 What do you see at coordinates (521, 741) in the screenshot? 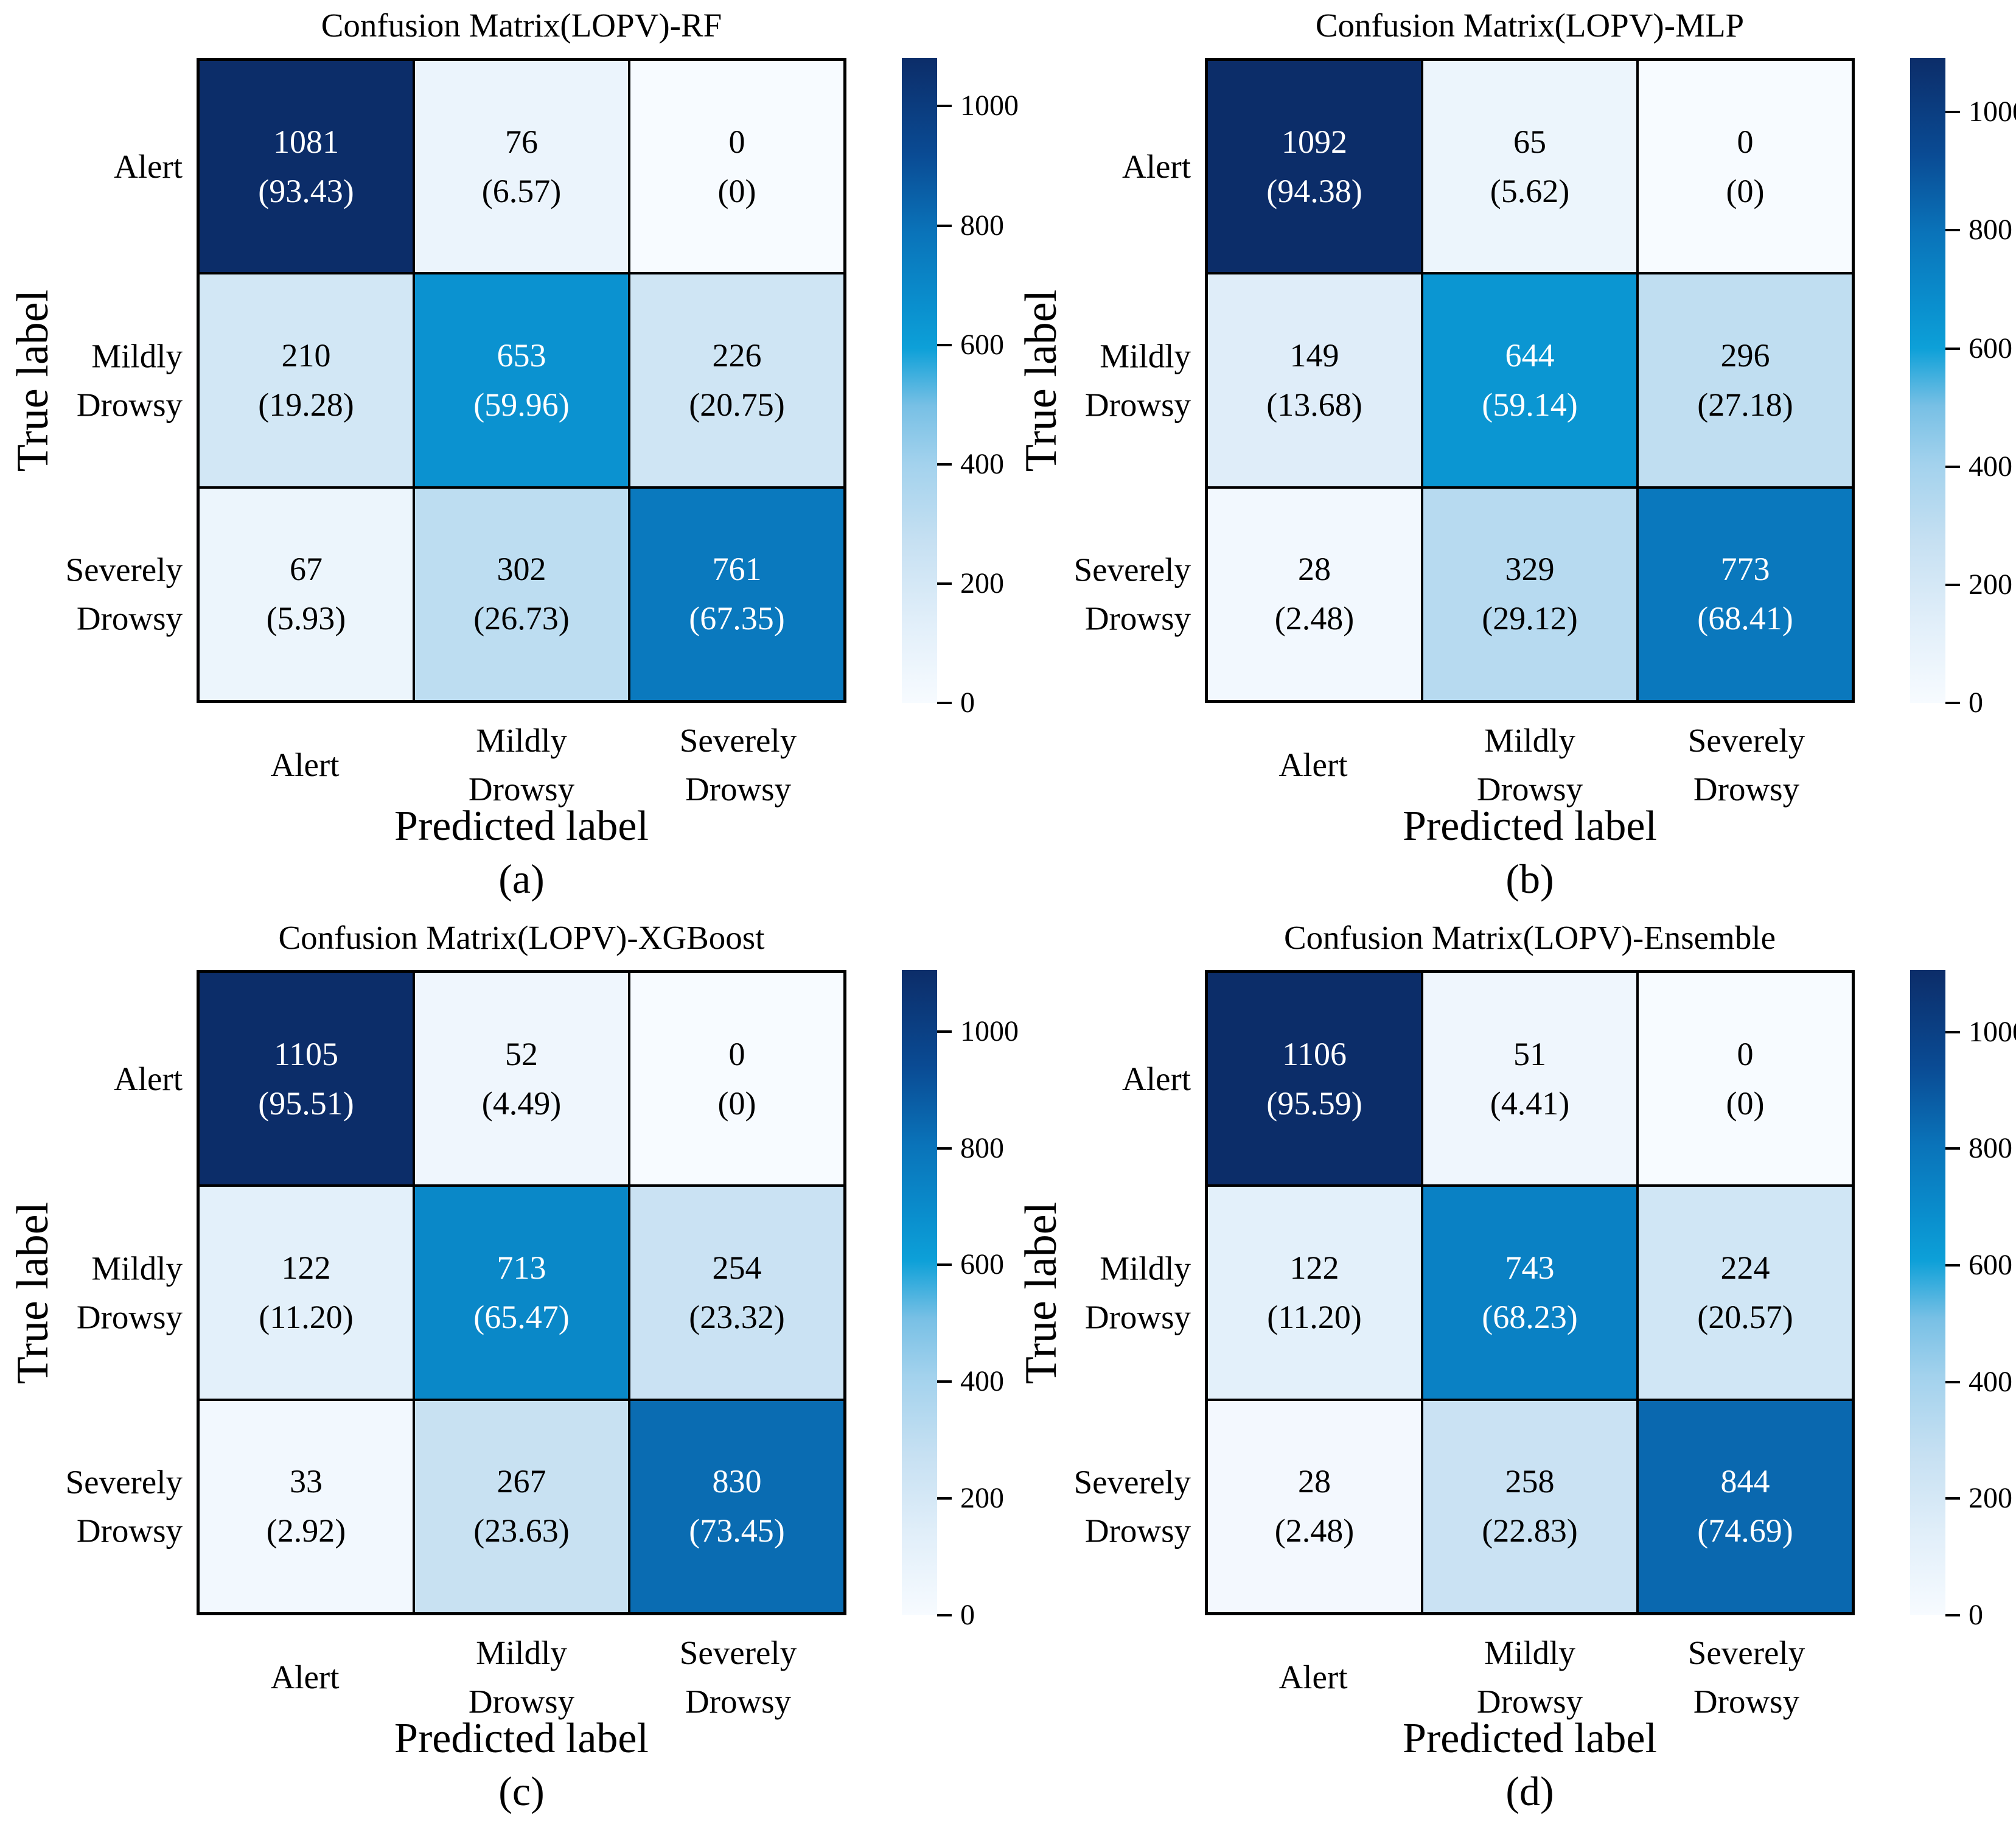
I see `col-label-line: Mildly` at bounding box center [521, 741].